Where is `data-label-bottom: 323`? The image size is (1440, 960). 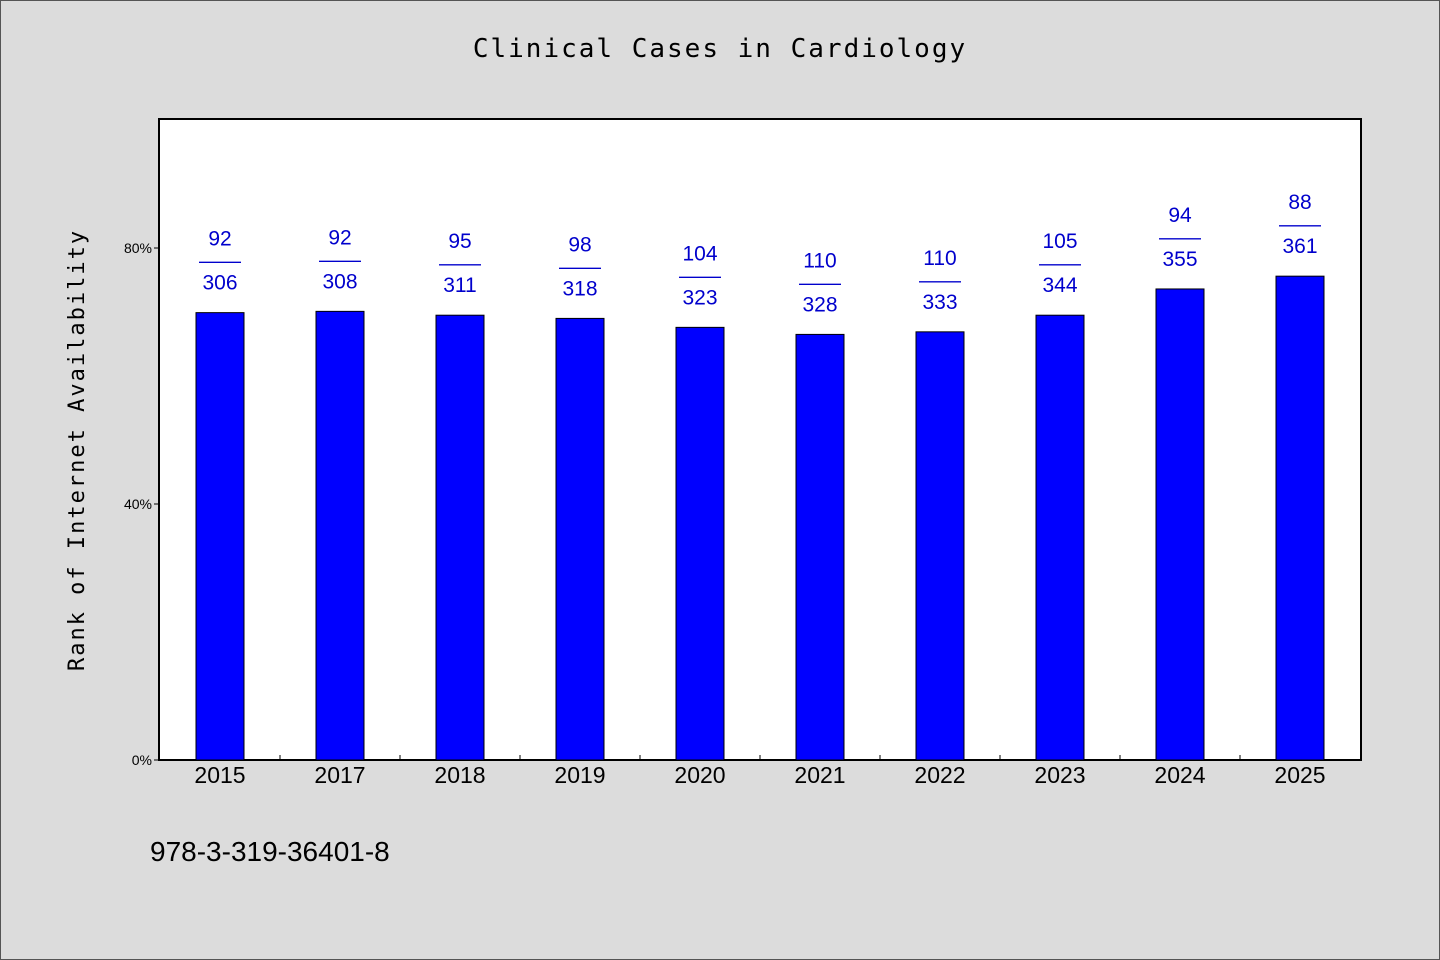 data-label-bottom: 323 is located at coordinates (699, 297).